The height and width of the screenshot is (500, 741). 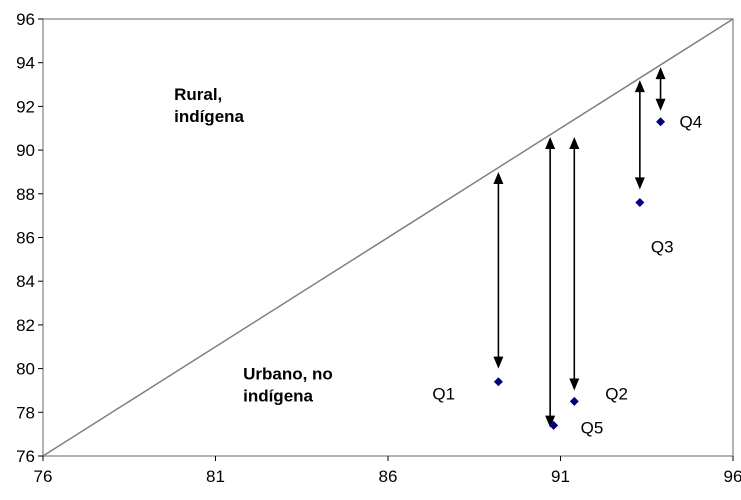 I want to click on y-tick-label: 94, so click(x=25, y=63).